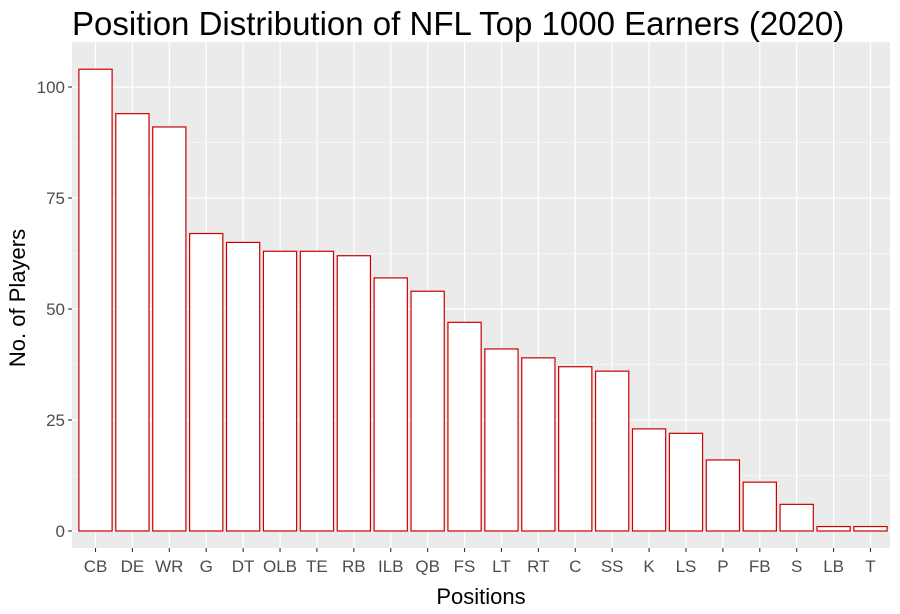  I want to click on x-tick-label-rb: RB, so click(354, 566).